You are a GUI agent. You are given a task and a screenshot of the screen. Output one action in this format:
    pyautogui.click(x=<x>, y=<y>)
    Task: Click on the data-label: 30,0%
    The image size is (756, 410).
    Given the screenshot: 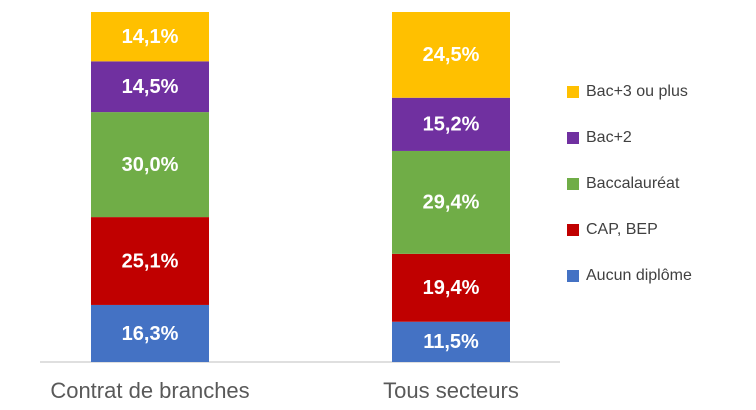 What is the action you would take?
    pyautogui.click(x=150, y=165)
    